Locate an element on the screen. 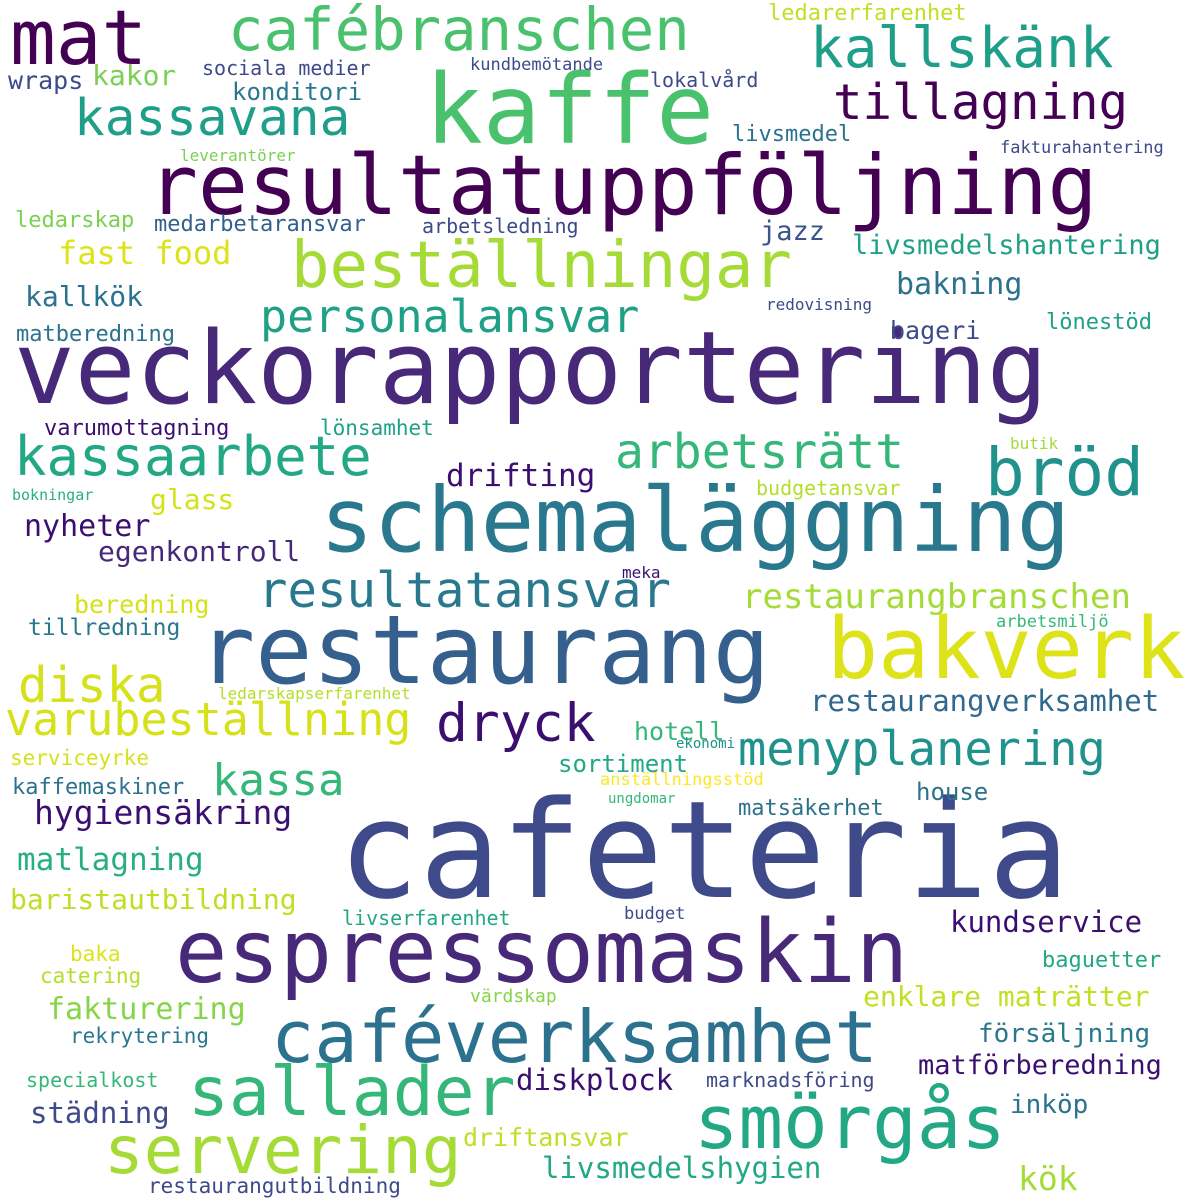  word: kaffemaskiner is located at coordinates (98, 787).